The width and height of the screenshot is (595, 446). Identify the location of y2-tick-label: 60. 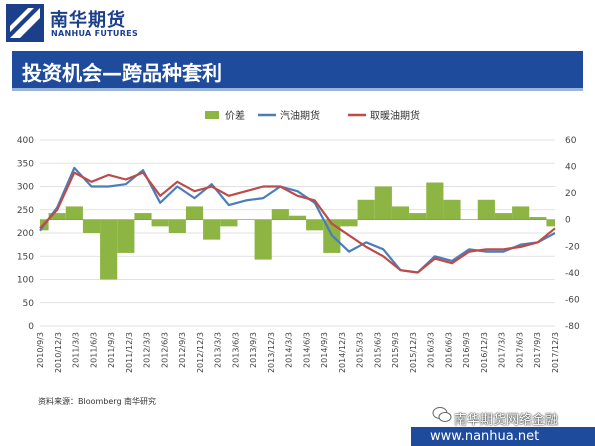
(571, 141).